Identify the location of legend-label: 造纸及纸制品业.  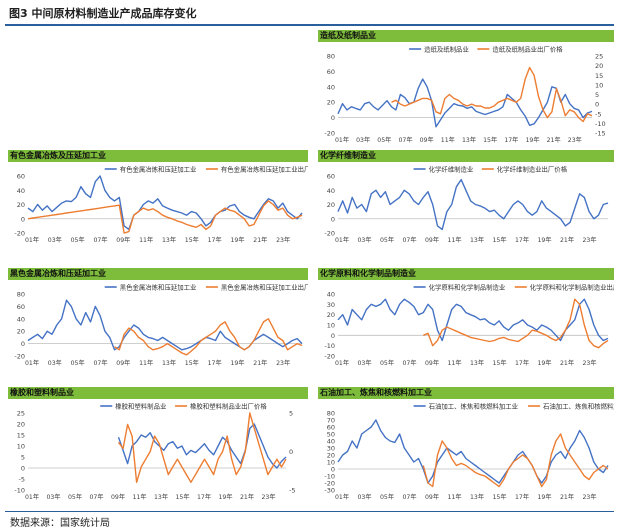
(446, 48).